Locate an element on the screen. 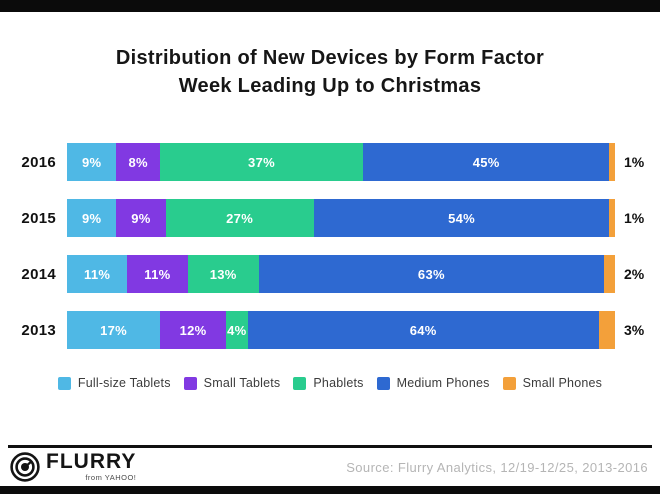 This screenshot has width=660, height=494. legend-swatch-phablets is located at coordinates (300, 383).